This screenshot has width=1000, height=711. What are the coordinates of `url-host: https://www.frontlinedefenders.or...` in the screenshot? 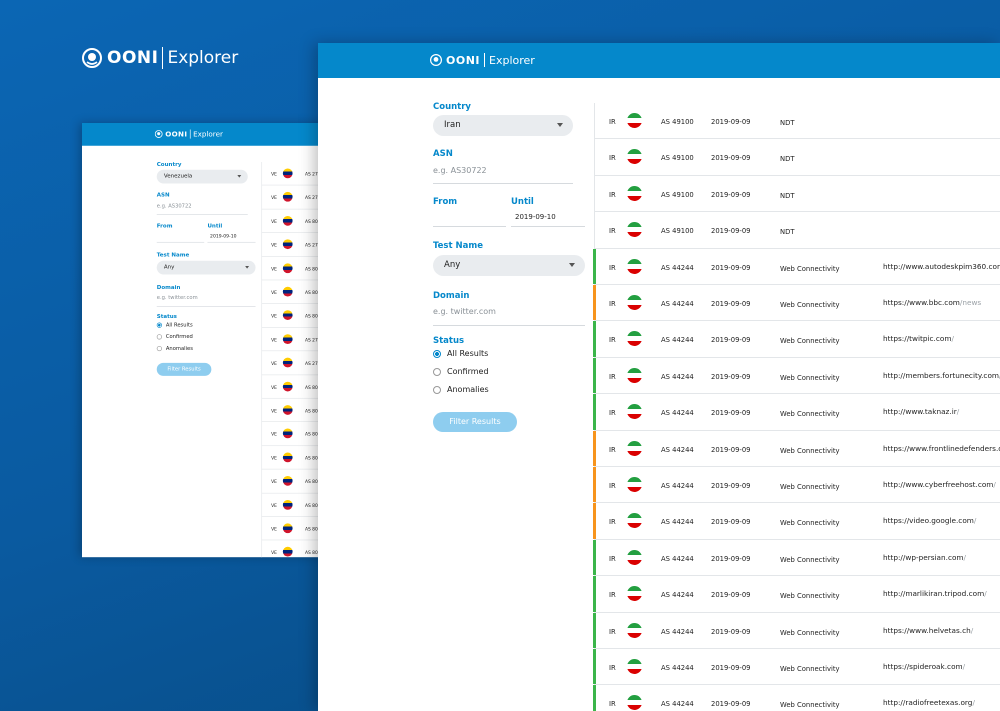 It's located at (941, 448).